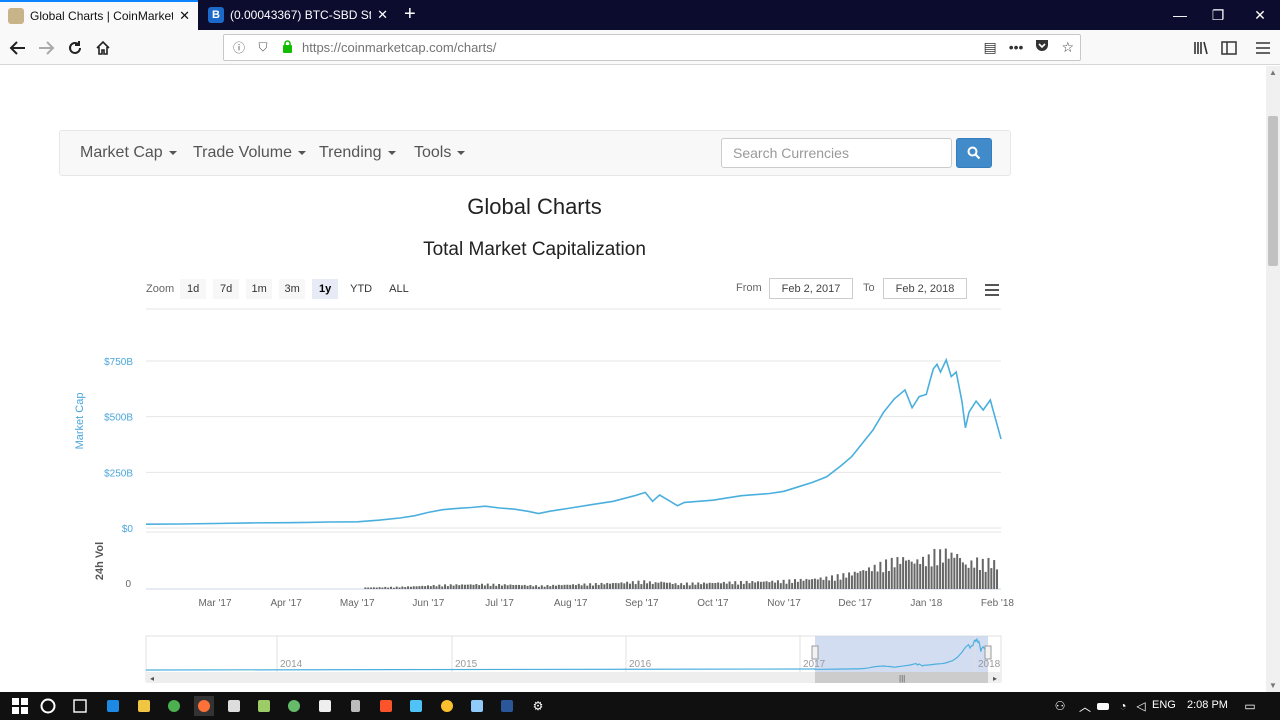 The height and width of the screenshot is (720, 1280). Describe the element at coordinates (292, 289) in the screenshot. I see `zoom-3m-button: 3m` at that location.